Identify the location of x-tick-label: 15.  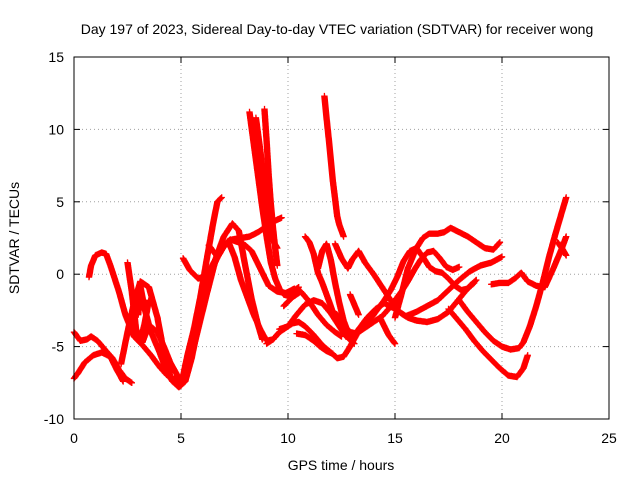
(395, 438).